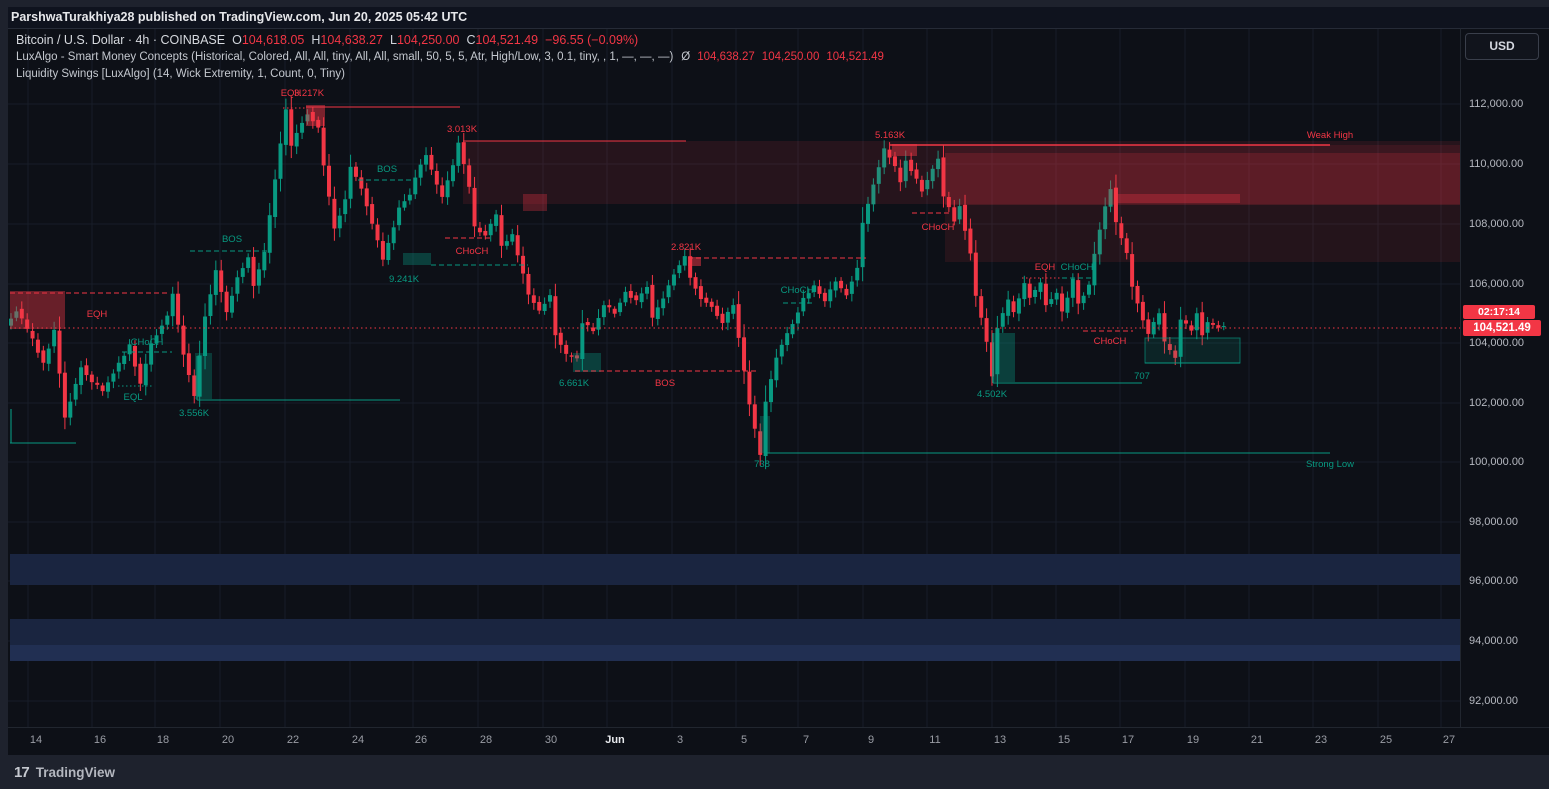  I want to click on annotation-label: 5.163K, so click(890, 135).